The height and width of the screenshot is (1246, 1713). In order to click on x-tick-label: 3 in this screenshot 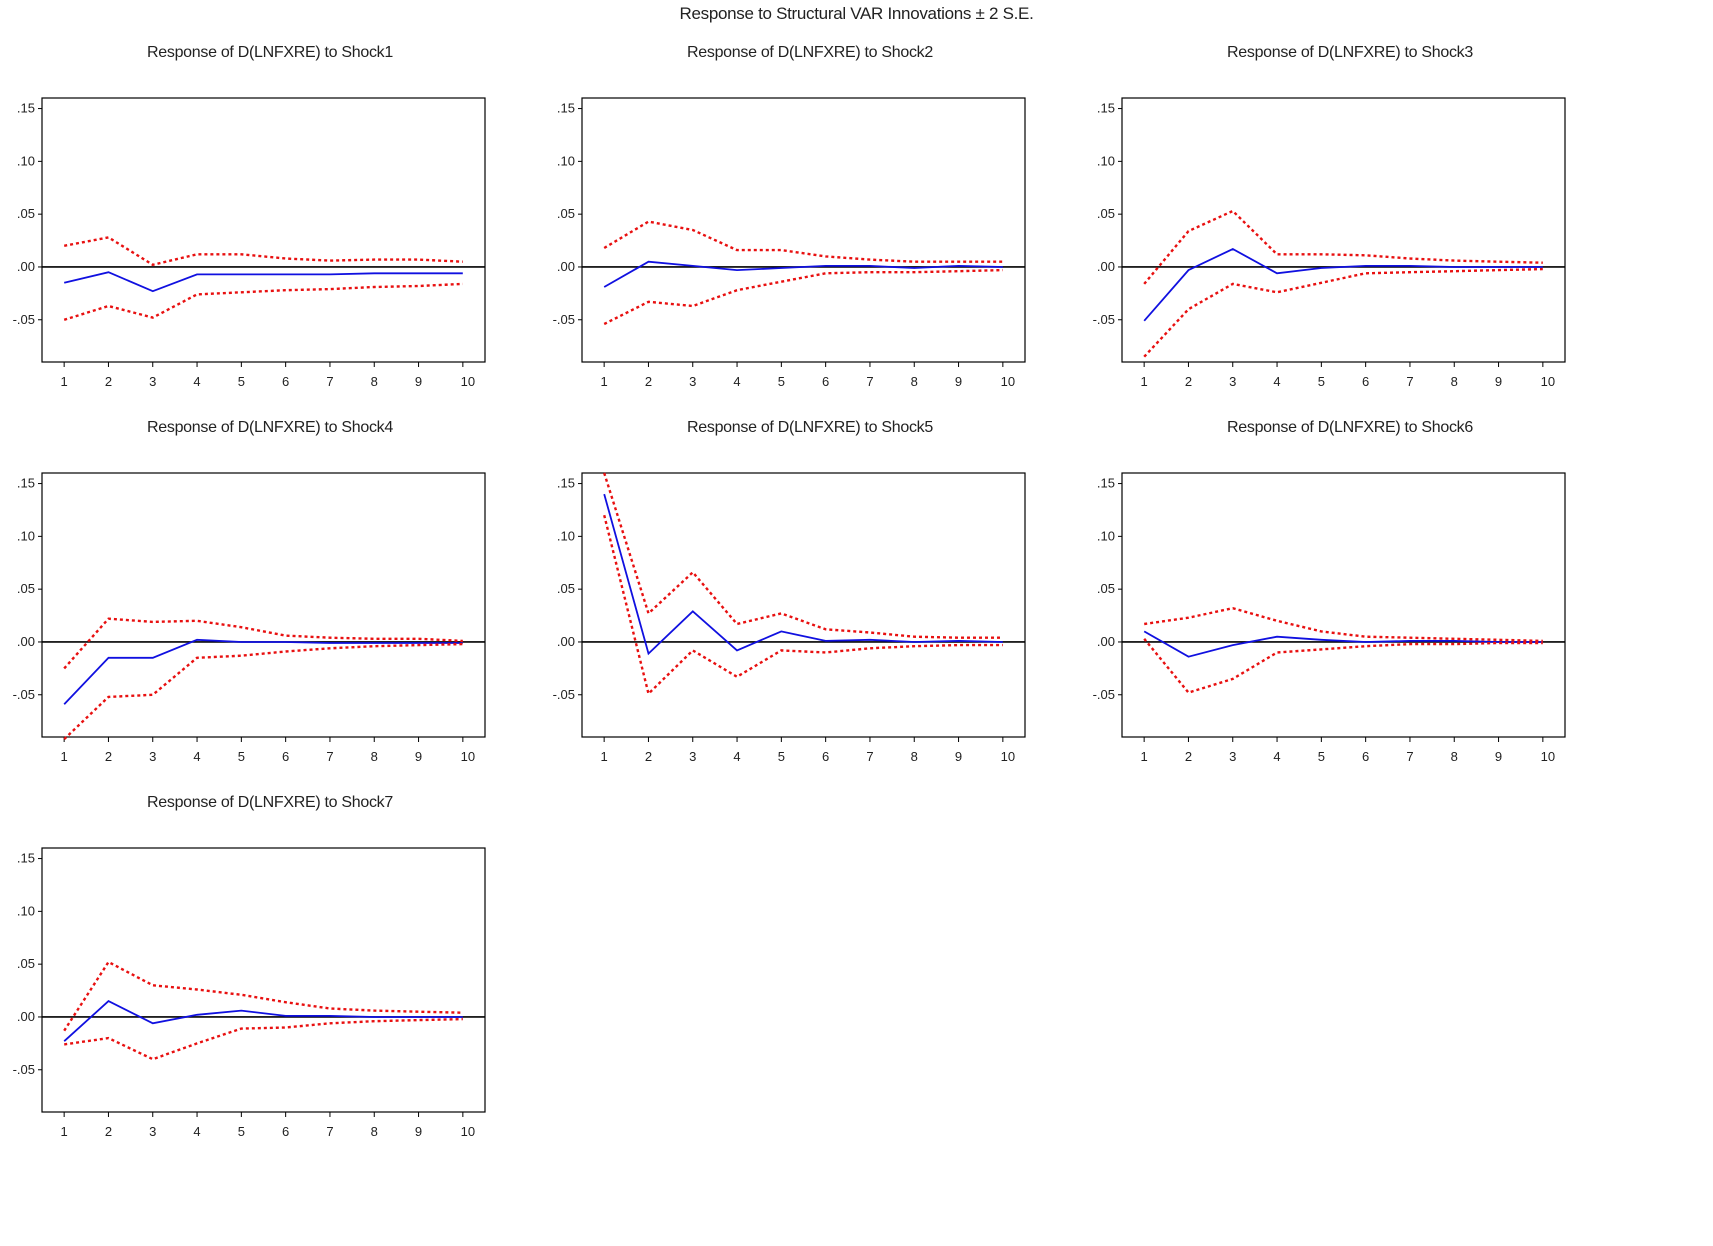, I will do `click(692, 381)`.